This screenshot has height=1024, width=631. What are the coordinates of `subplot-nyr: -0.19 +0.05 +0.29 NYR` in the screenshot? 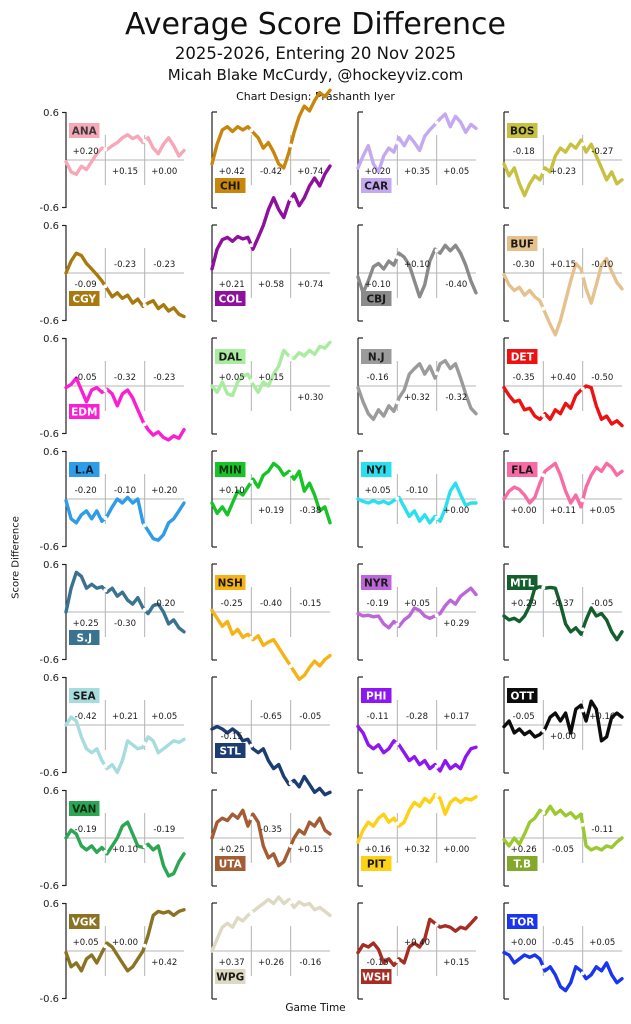 It's located at (420, 613).